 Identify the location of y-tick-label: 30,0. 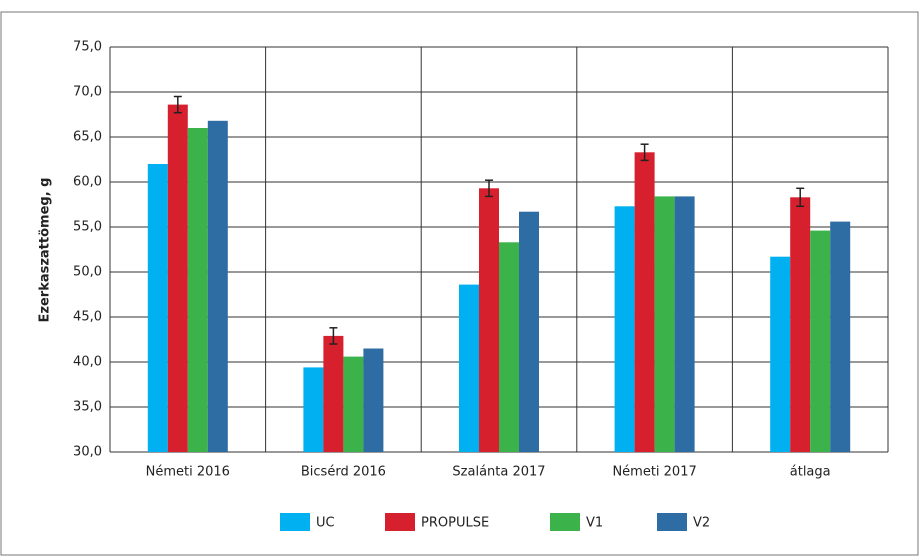
(87, 452).